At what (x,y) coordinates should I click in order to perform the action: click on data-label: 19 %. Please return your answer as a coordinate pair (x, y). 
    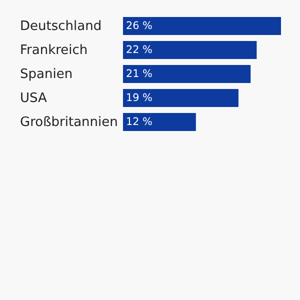
    Looking at the image, I should click on (139, 98).